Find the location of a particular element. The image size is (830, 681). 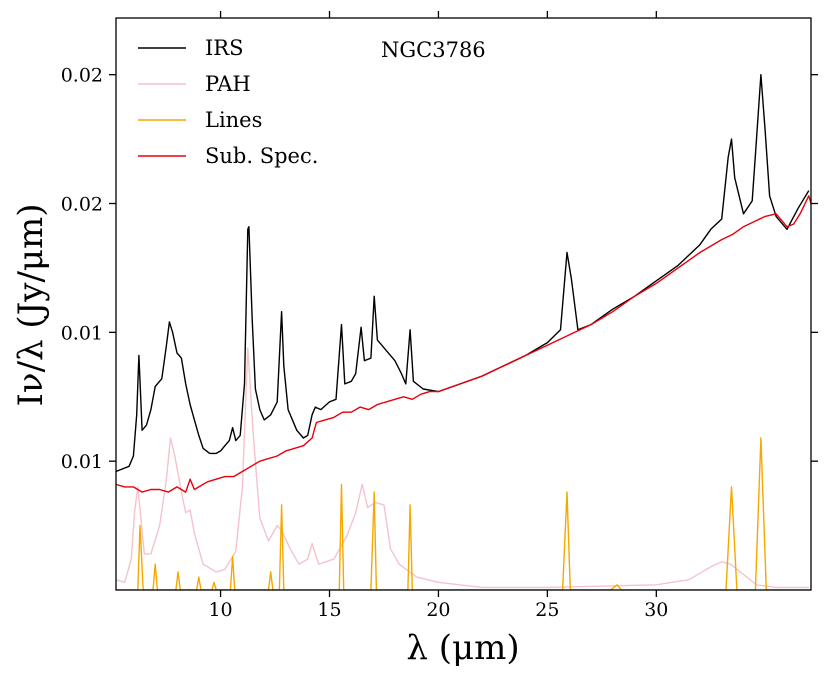

y-axis-label: Iν/λ (Jy/μm) is located at coordinates (31, 304).